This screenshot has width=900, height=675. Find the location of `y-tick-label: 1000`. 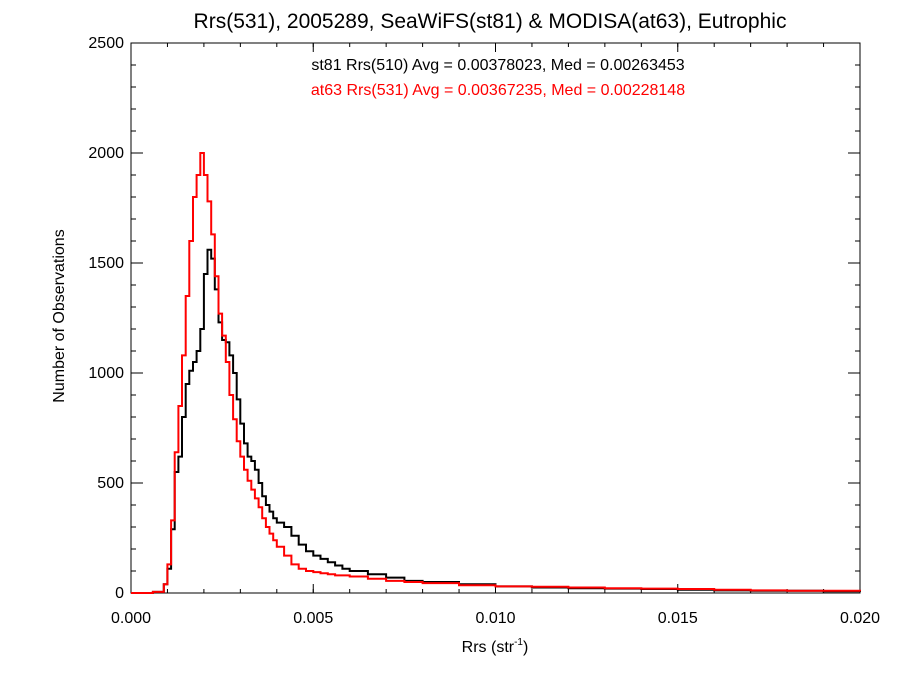

y-tick-label: 1000 is located at coordinates (106, 373).